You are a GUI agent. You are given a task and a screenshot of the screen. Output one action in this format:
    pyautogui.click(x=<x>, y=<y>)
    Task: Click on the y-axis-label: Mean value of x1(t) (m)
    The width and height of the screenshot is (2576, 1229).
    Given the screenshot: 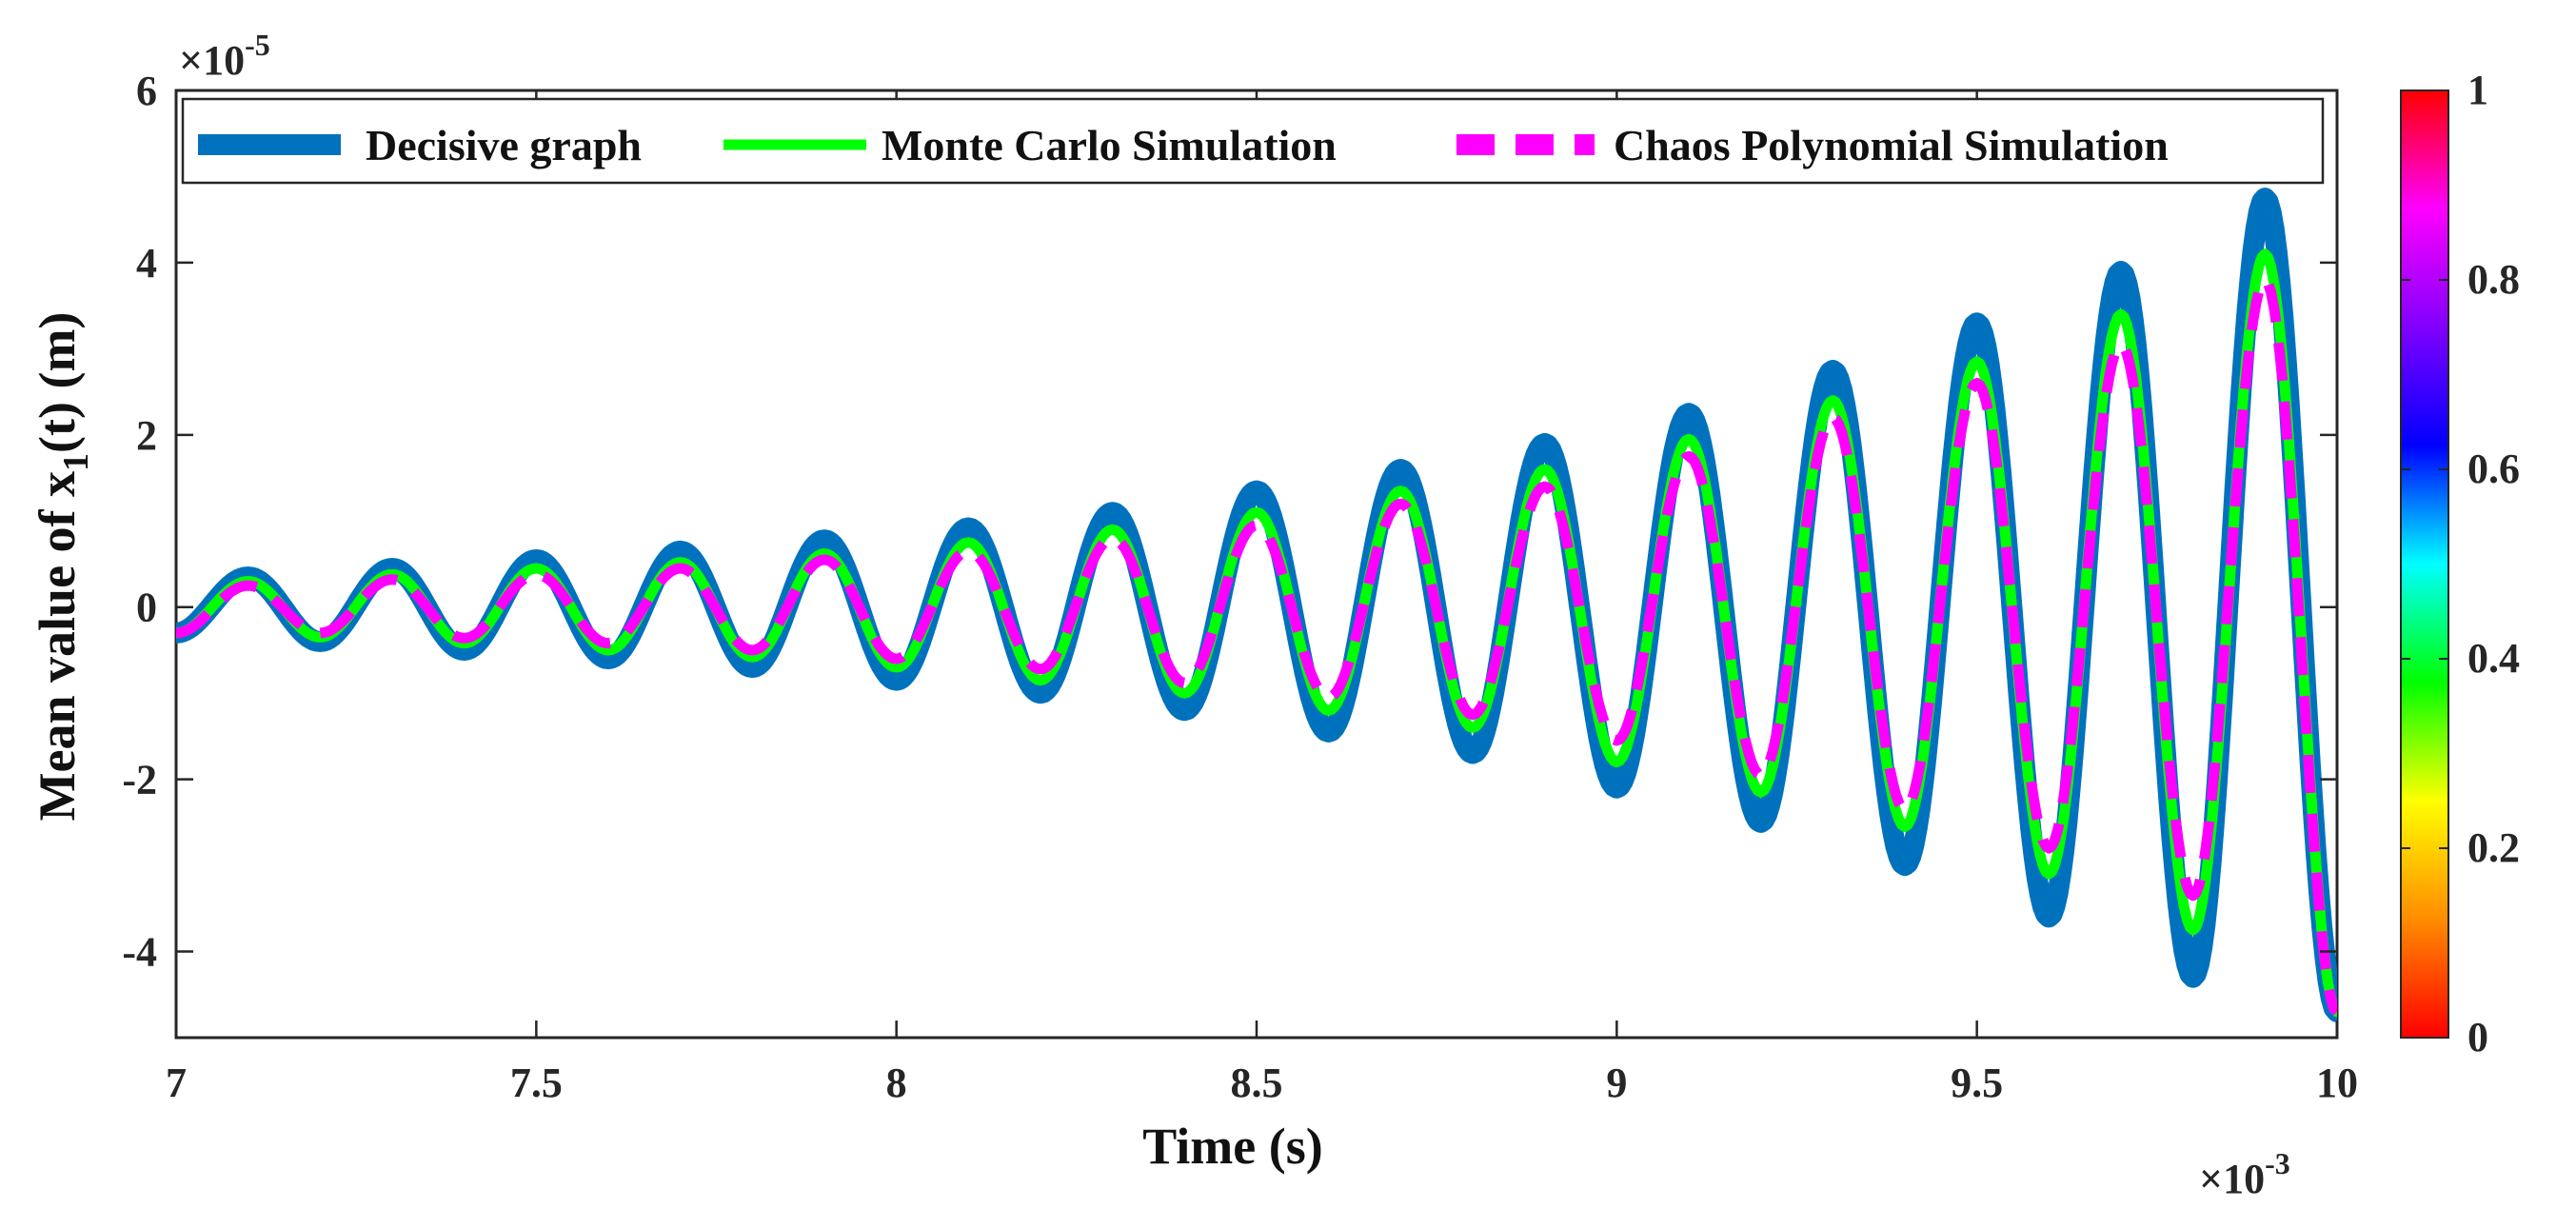 What is the action you would take?
    pyautogui.click(x=62, y=567)
    